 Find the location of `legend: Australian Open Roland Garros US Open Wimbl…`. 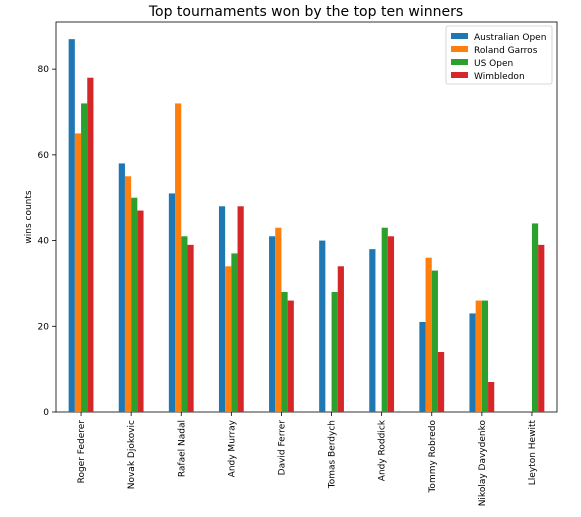

legend: Australian Open Roland Garros US Open Wimbl… is located at coordinates (499, 55).